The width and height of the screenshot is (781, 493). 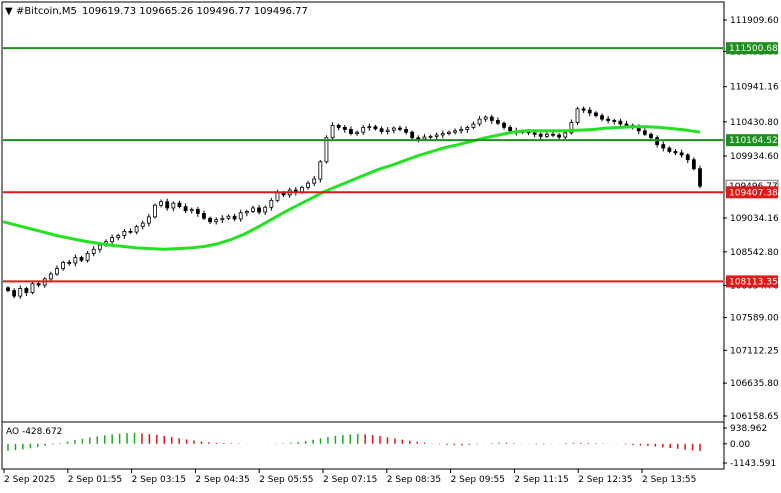 What do you see at coordinates (754, 157) in the screenshot?
I see `price-tick-label: 109934.60` at bounding box center [754, 157].